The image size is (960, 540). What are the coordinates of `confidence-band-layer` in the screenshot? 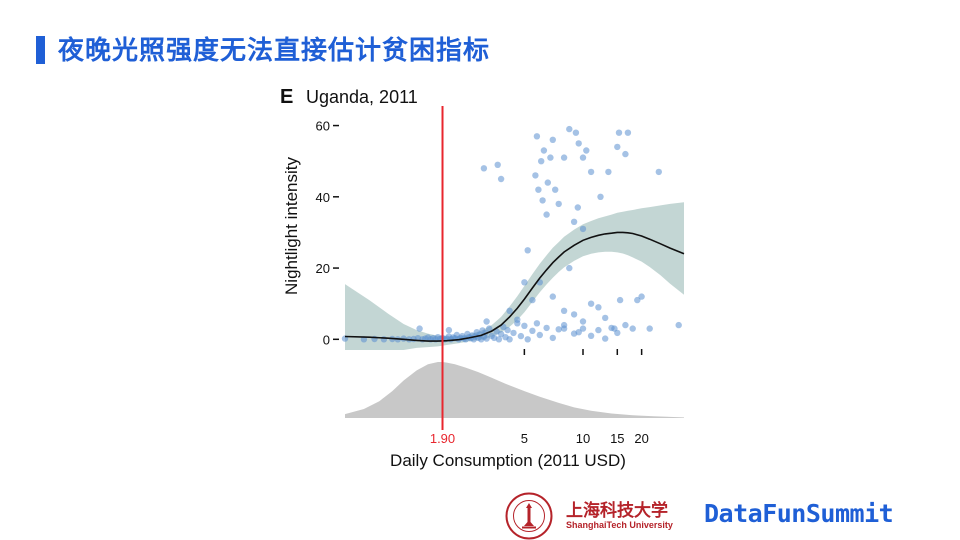 It's located at (514, 276).